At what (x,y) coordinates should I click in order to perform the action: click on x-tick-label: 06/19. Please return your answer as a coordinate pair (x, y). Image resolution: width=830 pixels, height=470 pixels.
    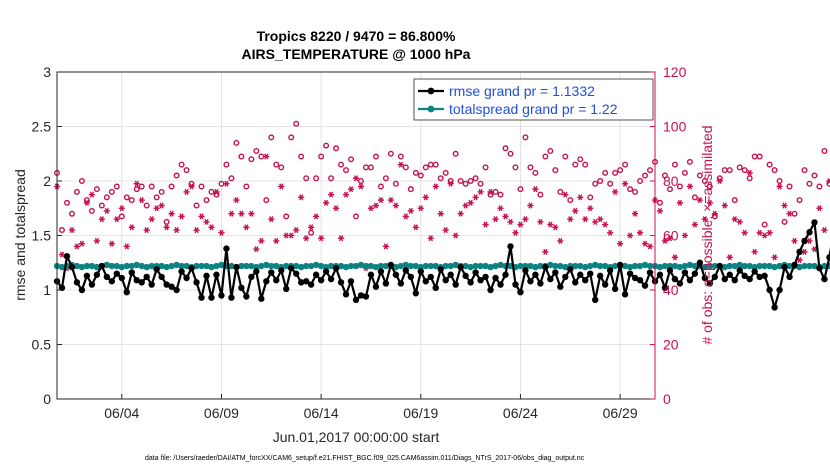
    Looking at the image, I should click on (420, 413).